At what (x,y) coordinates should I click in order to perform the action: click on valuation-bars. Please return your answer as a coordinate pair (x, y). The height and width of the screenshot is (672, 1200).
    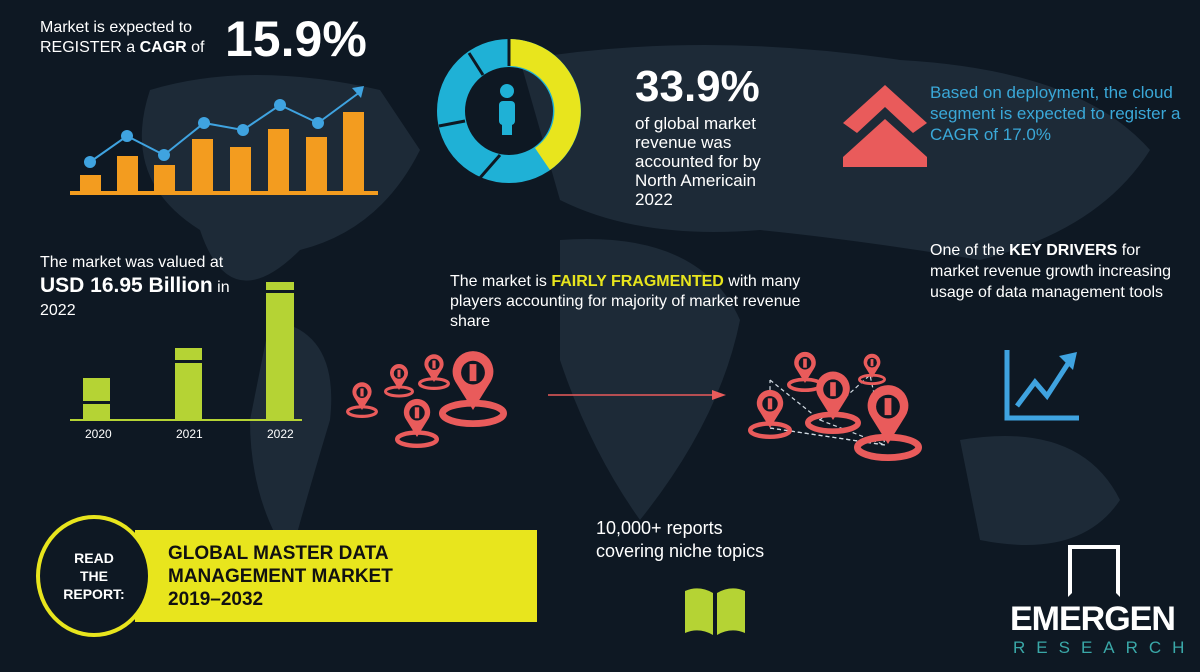
    Looking at the image, I should click on (186, 351).